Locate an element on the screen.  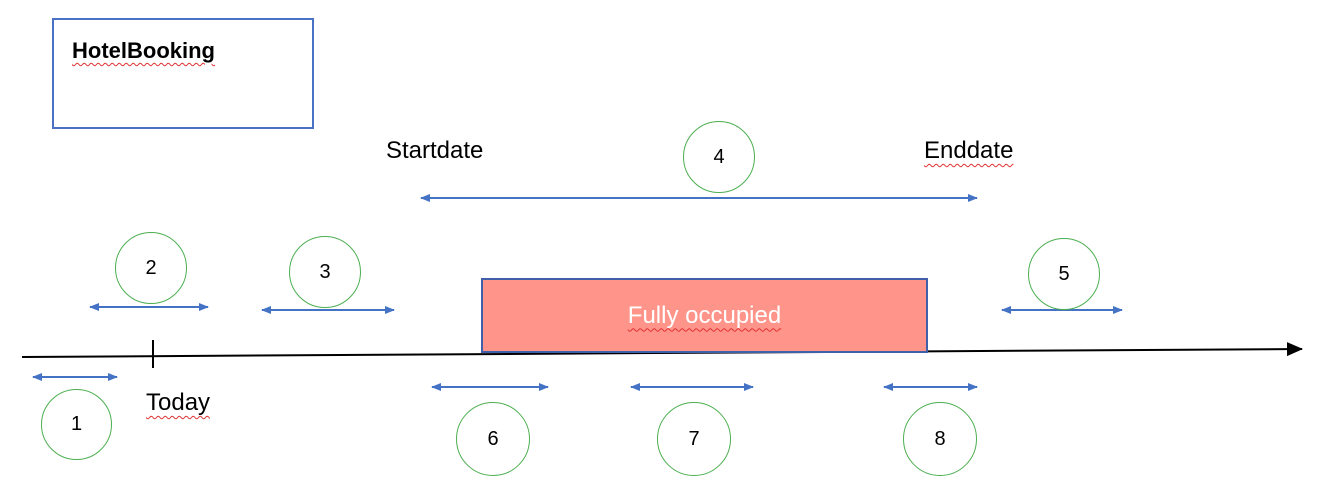
fully-occupied-block: Fully occupied is located at coordinates (704, 315).